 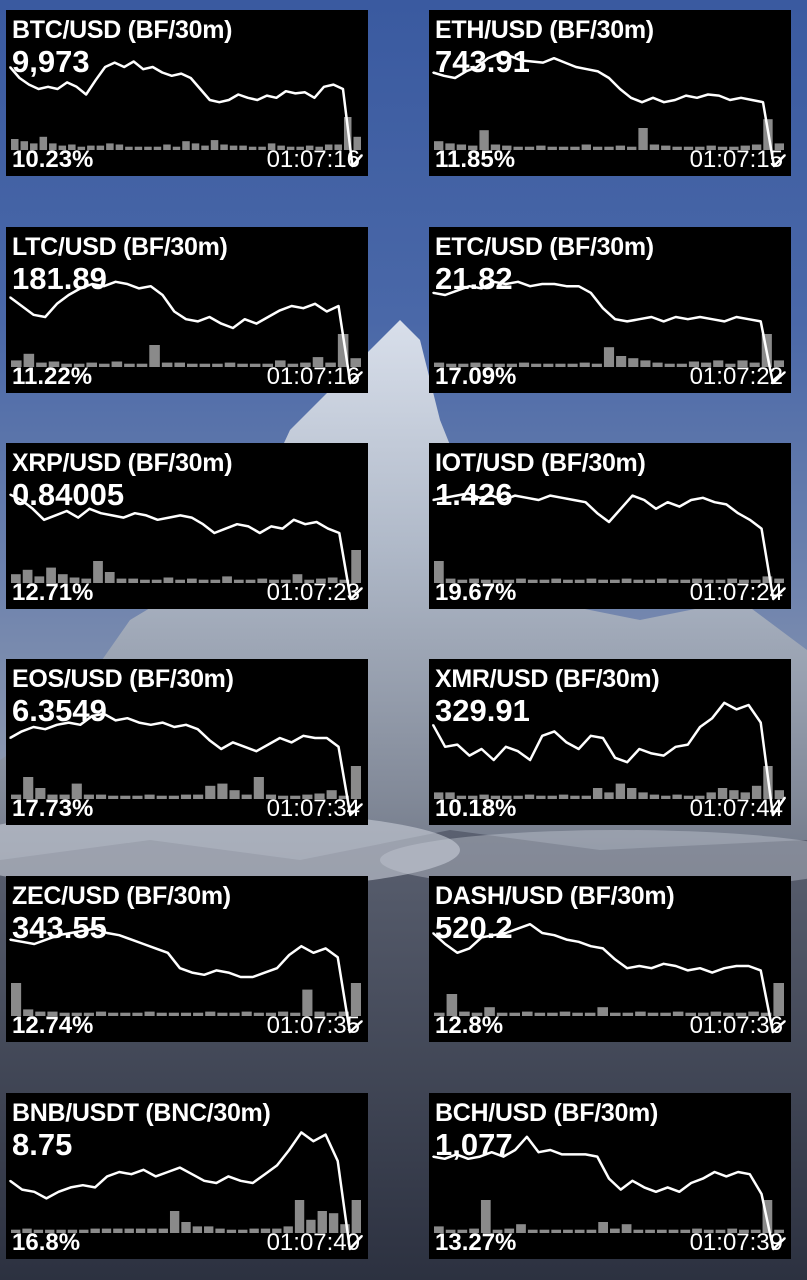 I want to click on ticker-widget-bnb: BNB/USDT (BNC/30m) 8.75 16.8% 01:07:40, so click(x=187, y=1176).